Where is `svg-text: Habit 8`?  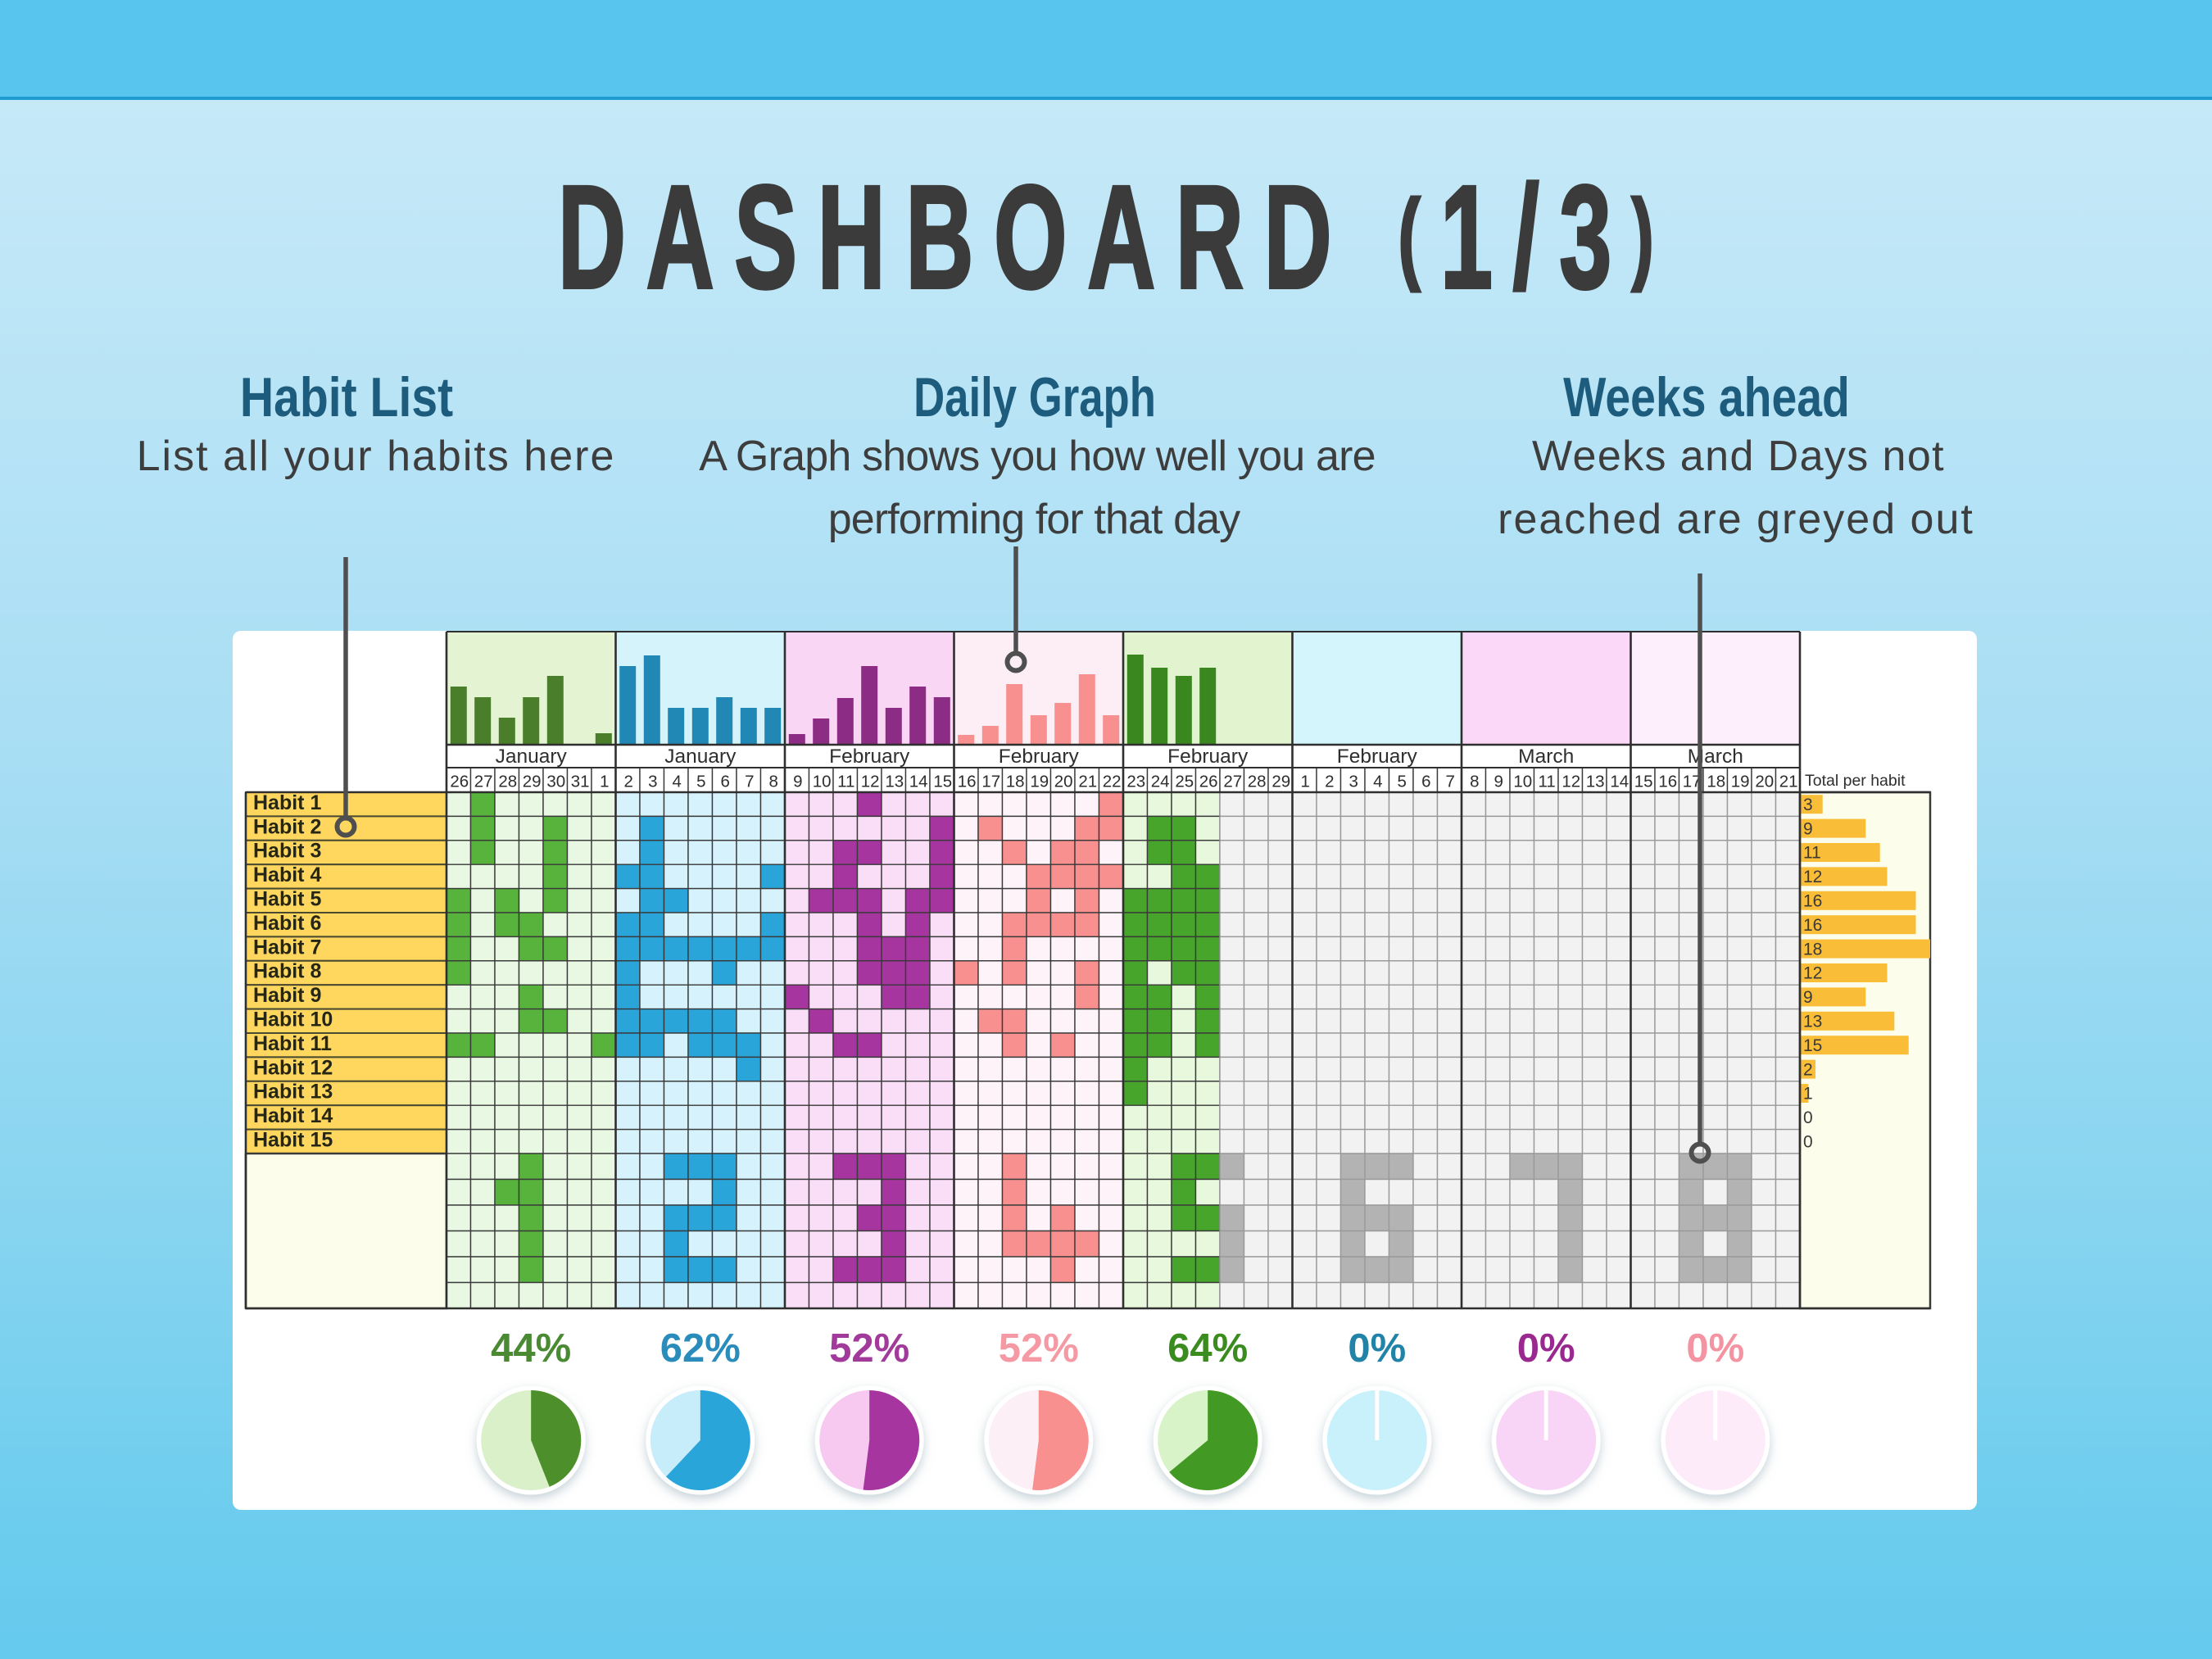
svg-text: Habit 8 is located at coordinates (287, 971).